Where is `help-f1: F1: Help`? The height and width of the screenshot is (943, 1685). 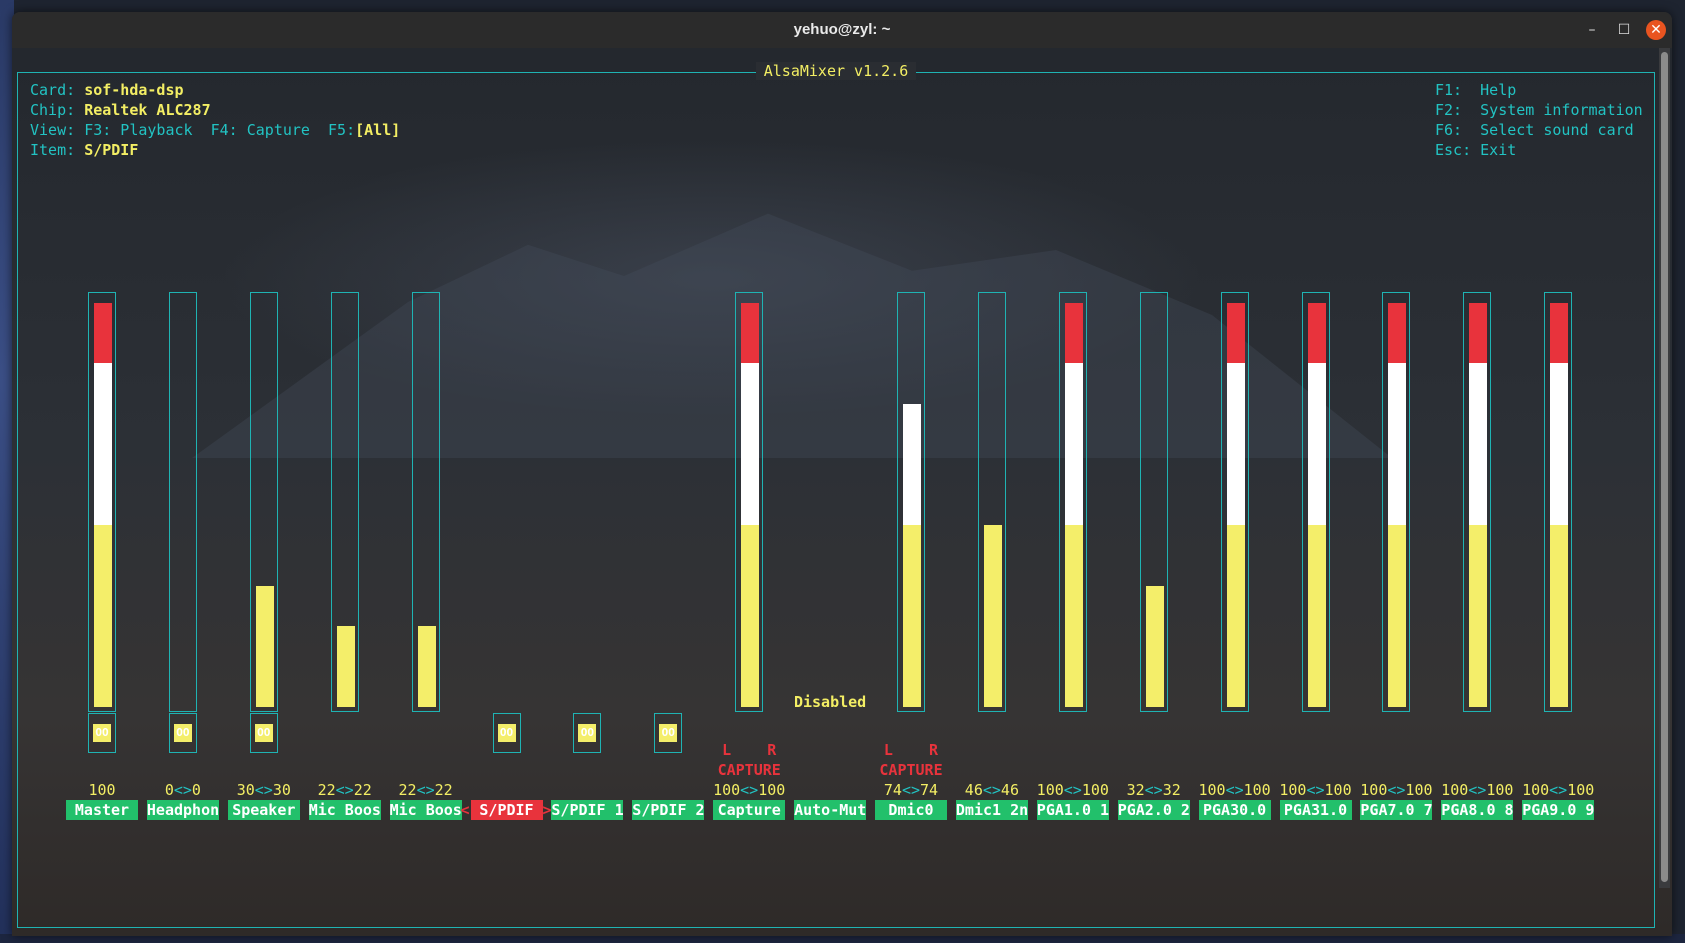
help-f1: F1: Help is located at coordinates (1475, 90).